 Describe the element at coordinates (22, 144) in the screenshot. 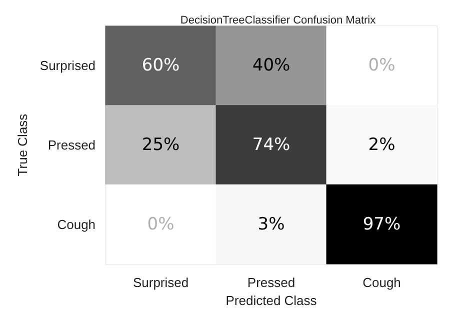

I see `y-axis-title: True Class` at that location.